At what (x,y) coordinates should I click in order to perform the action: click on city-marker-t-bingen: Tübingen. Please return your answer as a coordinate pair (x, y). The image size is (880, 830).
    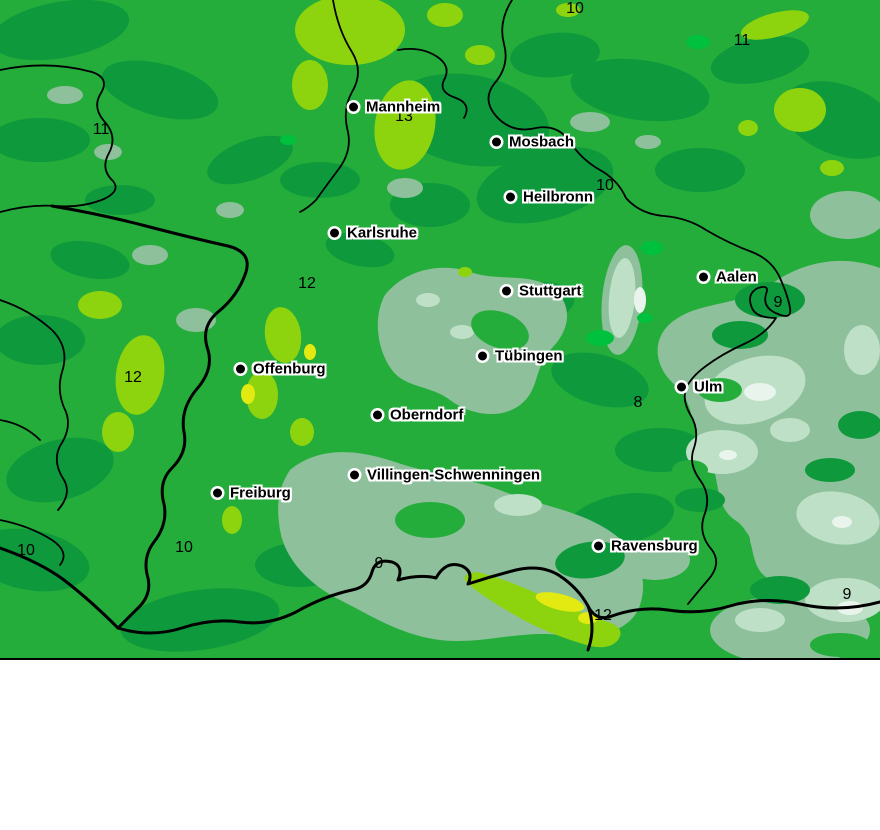
    Looking at the image, I should click on (520, 356).